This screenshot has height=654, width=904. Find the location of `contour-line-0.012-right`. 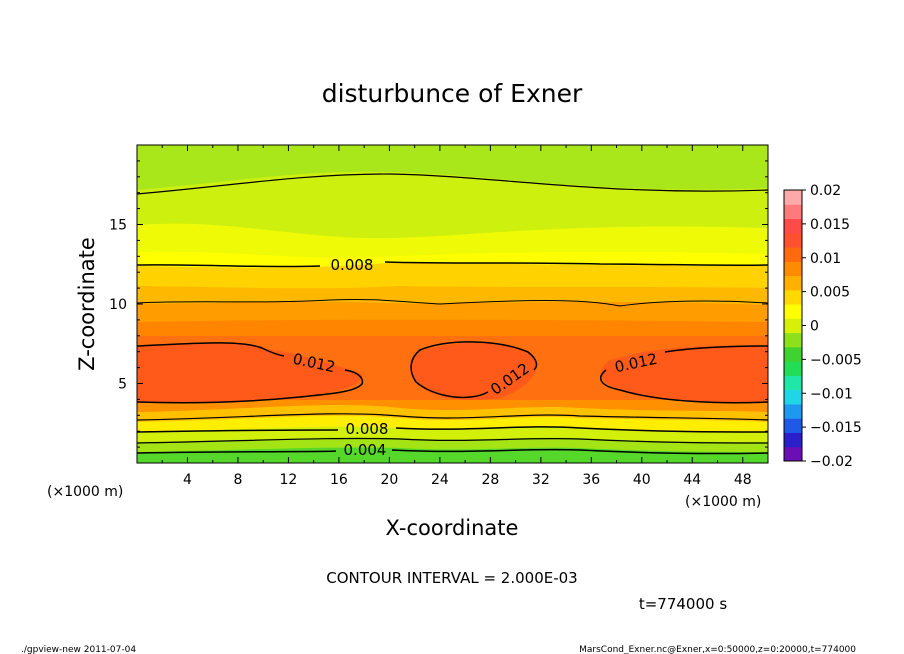

contour-line-0.012-right is located at coordinates (684, 374).